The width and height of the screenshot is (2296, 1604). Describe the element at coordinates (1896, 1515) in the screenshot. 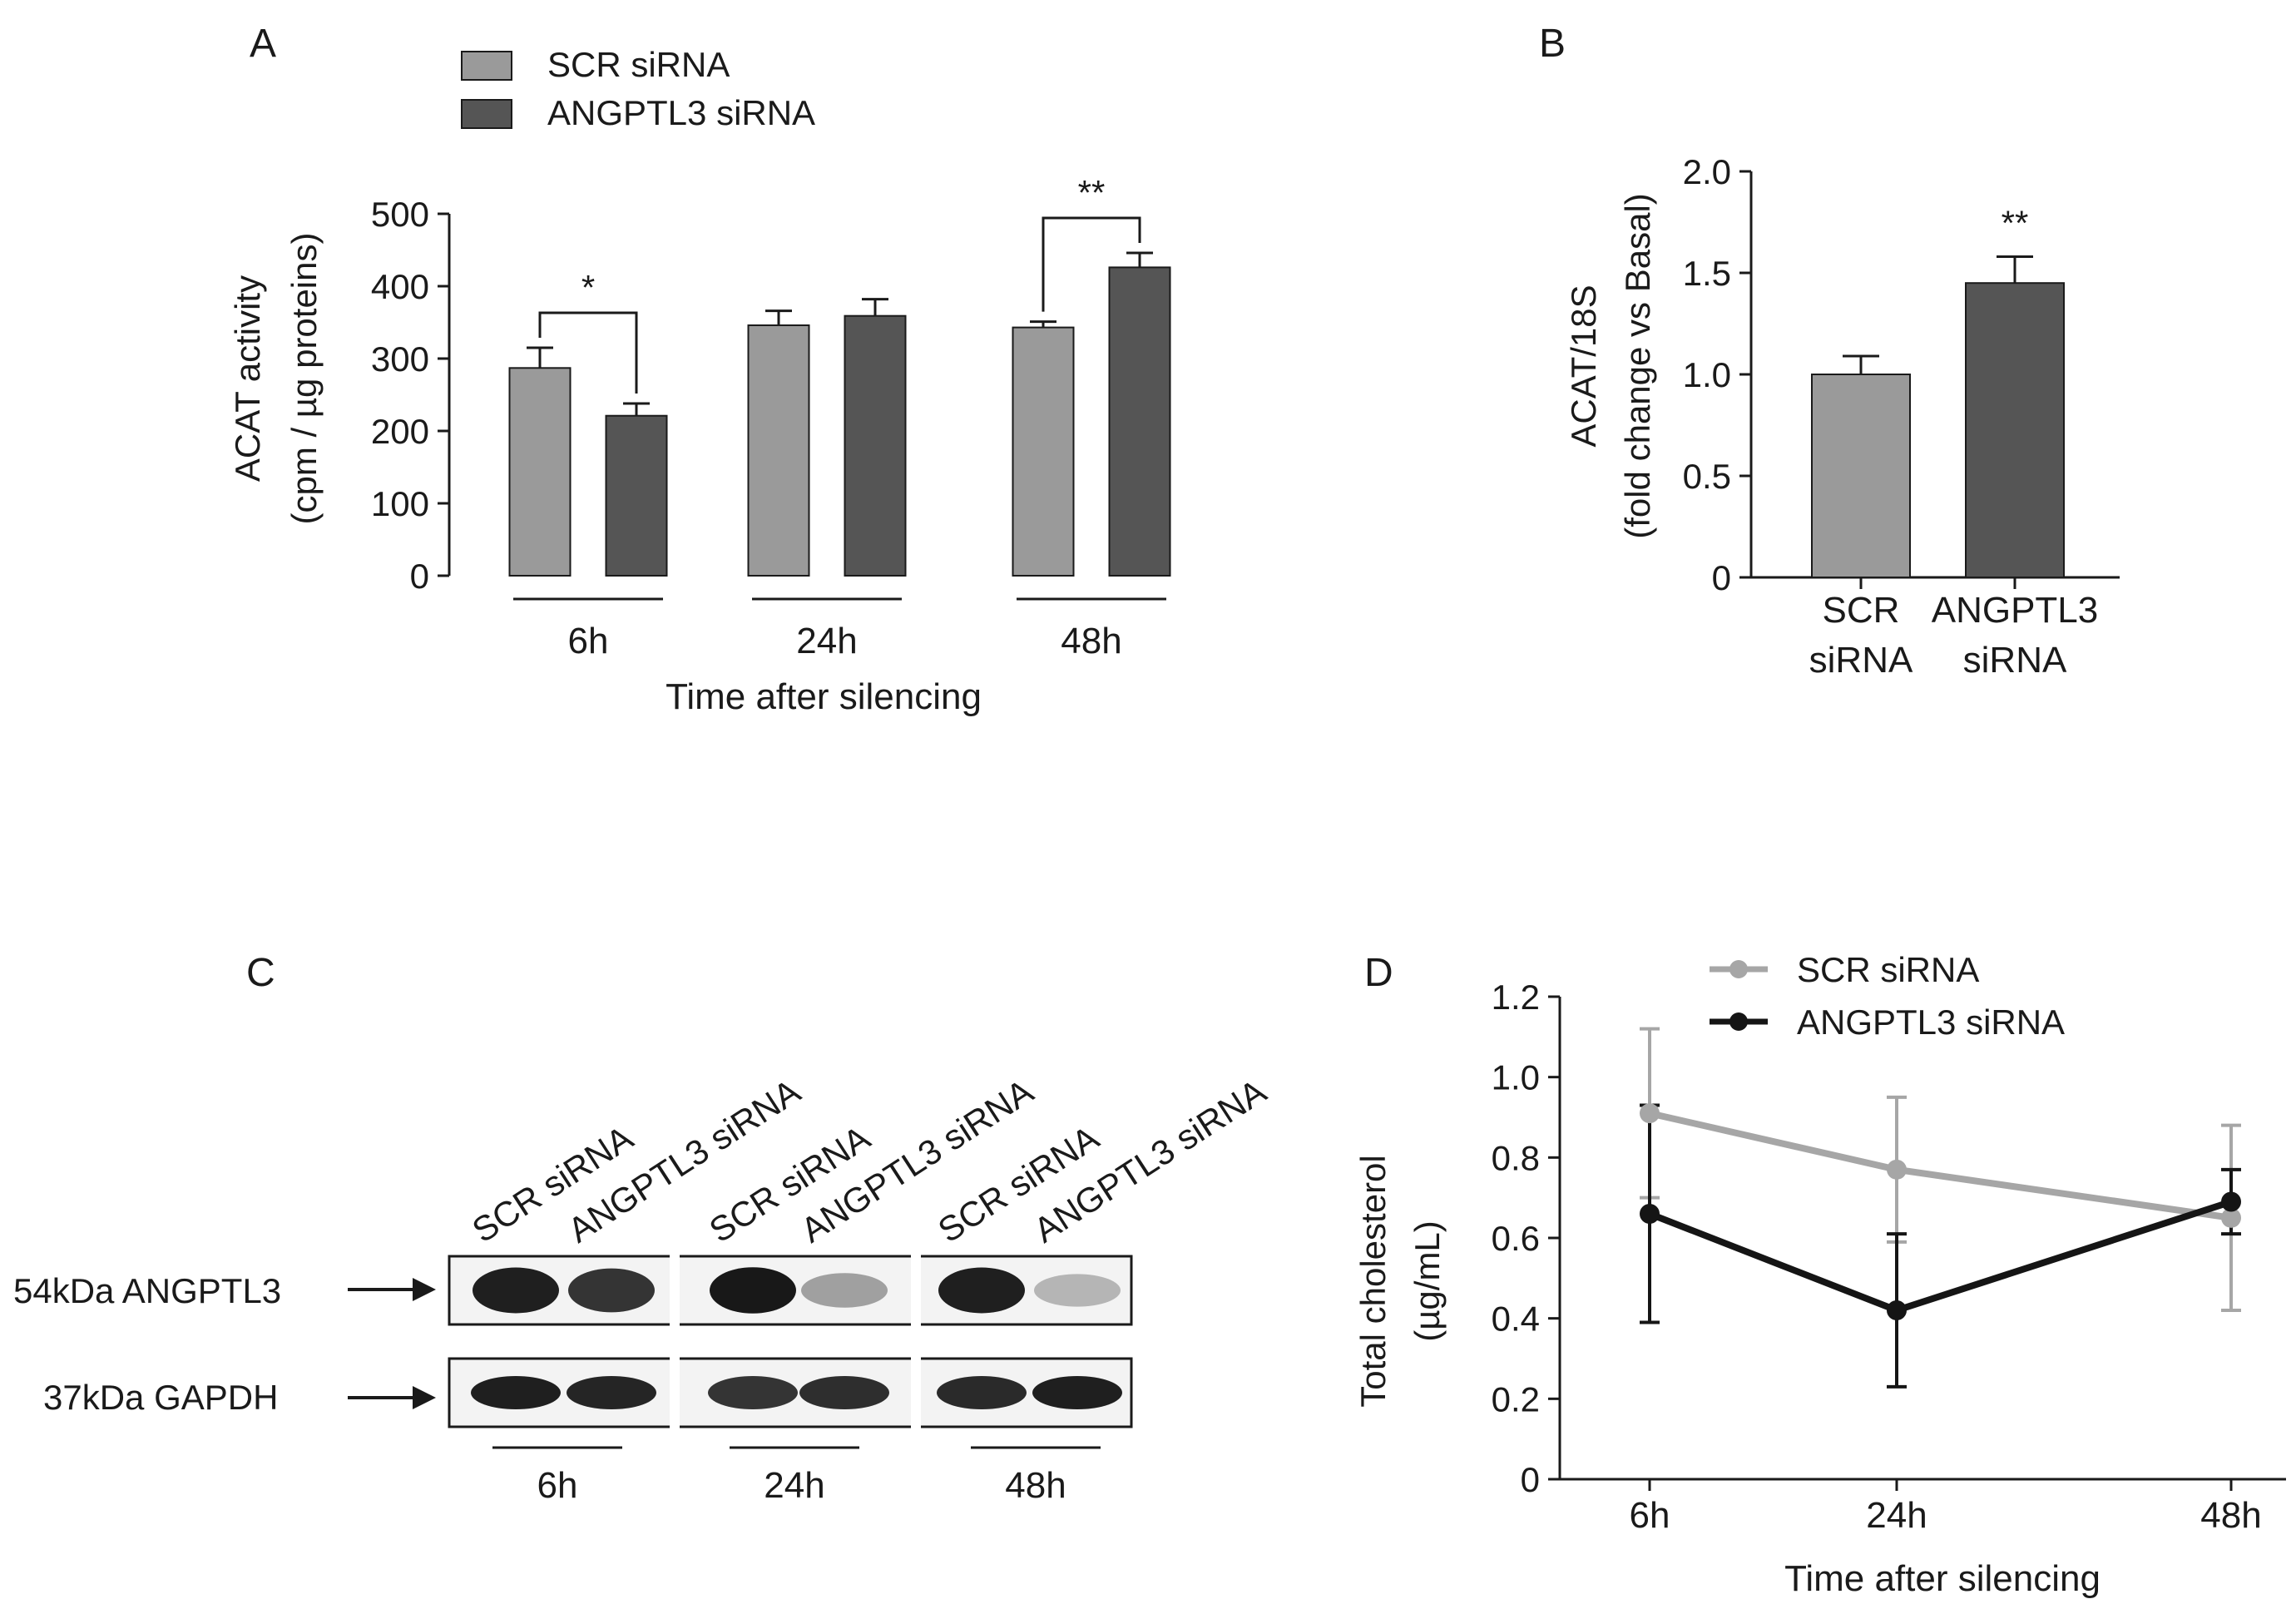

I see `x-tick-label: 24h` at that location.